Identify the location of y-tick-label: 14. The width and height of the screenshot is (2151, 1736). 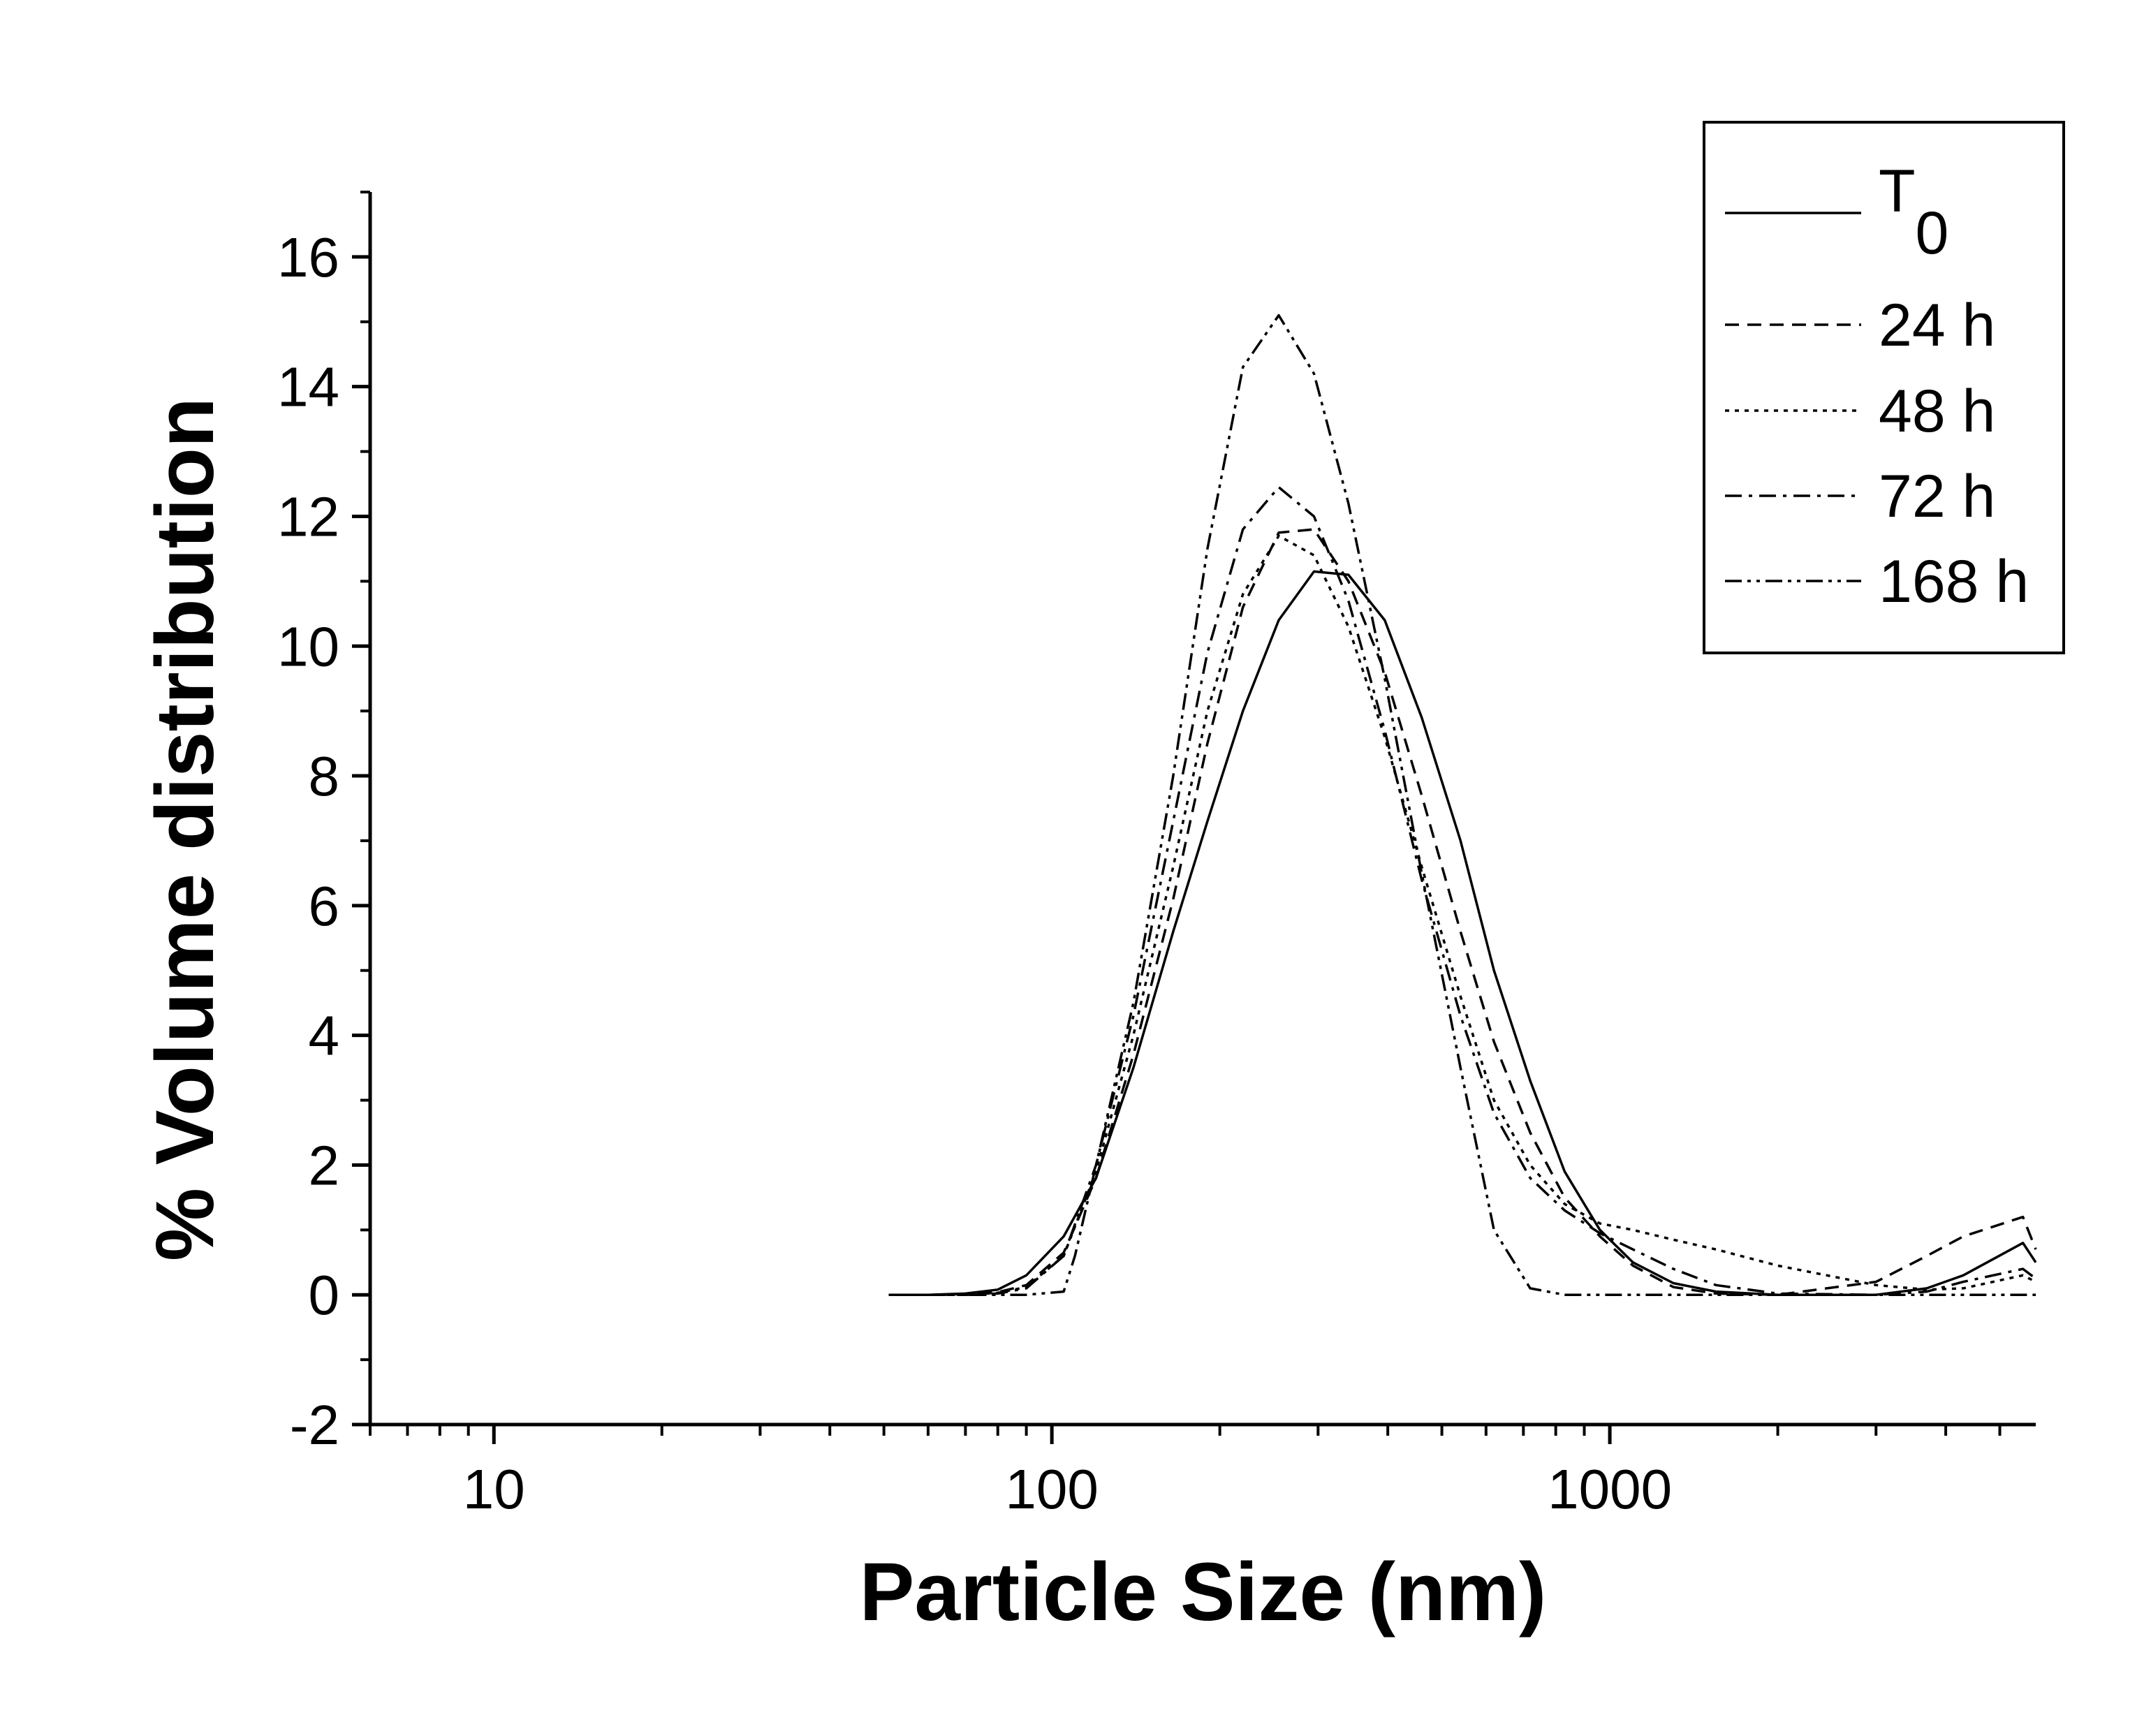
(308, 387).